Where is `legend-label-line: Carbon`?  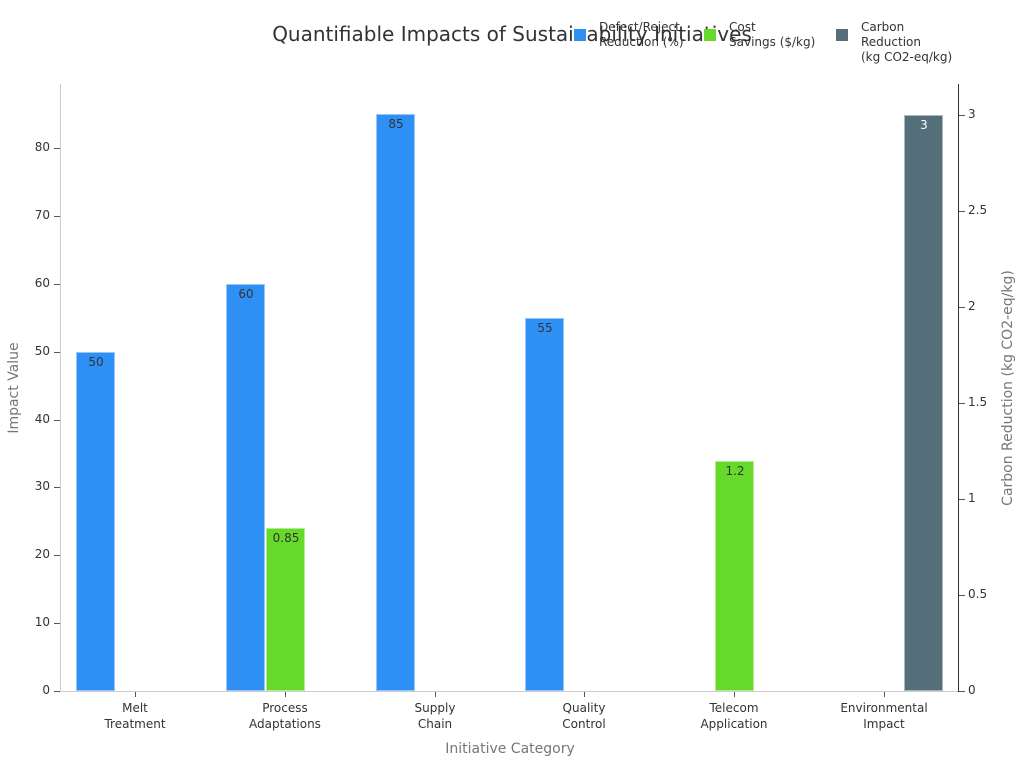
legend-label-line: Carbon is located at coordinates (883, 27).